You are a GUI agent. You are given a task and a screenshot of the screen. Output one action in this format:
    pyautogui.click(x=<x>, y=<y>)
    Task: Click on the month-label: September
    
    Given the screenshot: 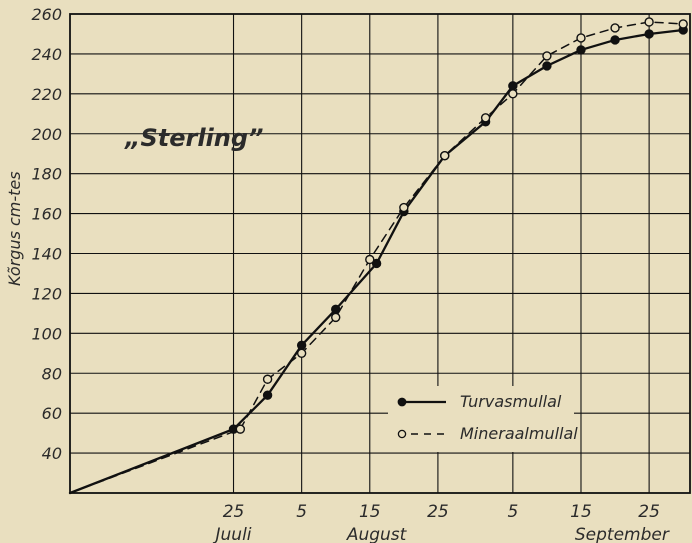 What is the action you would take?
    pyautogui.click(x=622, y=534)
    